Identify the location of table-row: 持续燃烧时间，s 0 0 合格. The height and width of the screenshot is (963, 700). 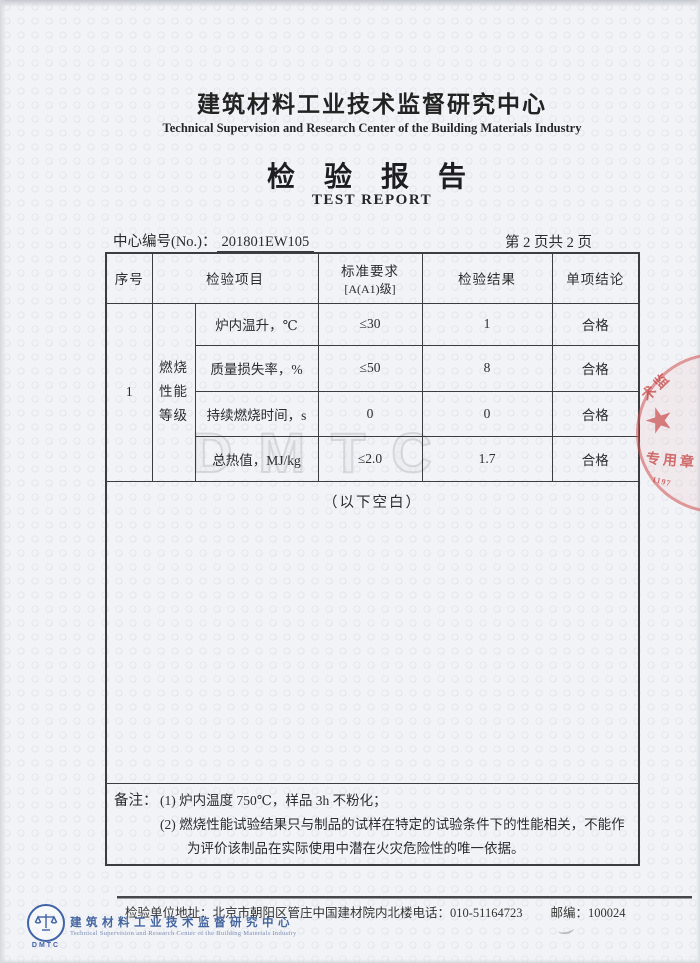
(373, 413).